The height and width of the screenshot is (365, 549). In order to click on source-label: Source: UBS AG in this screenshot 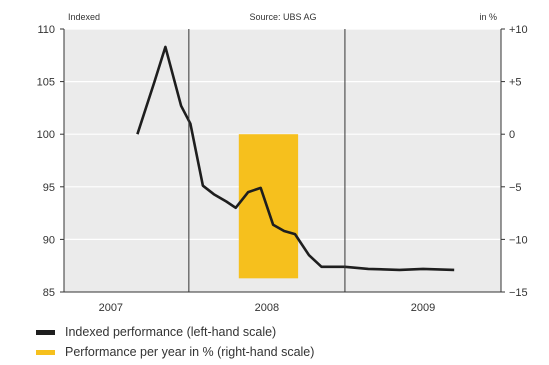, I will do `click(282, 17)`.